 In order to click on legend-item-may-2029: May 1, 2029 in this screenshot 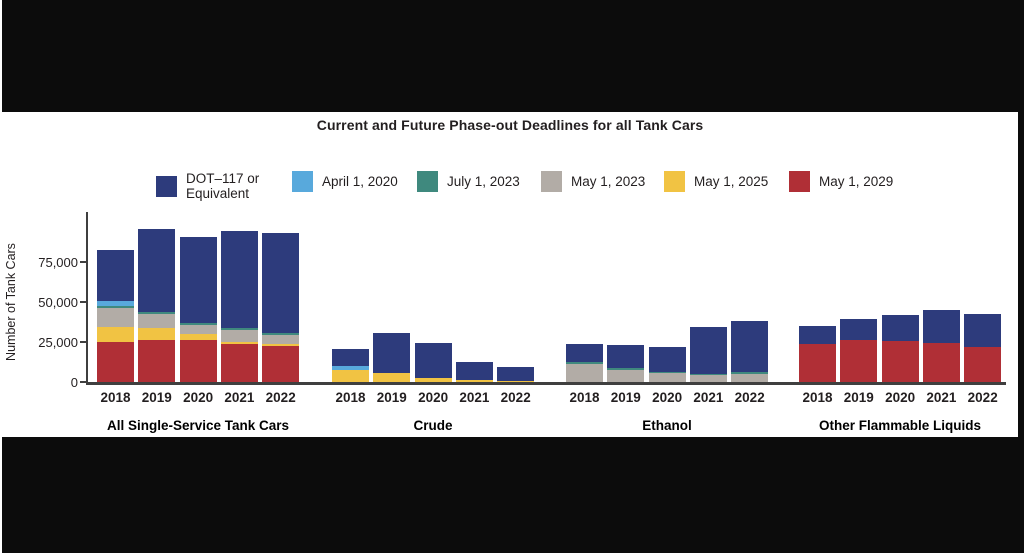, I will do `click(841, 181)`.